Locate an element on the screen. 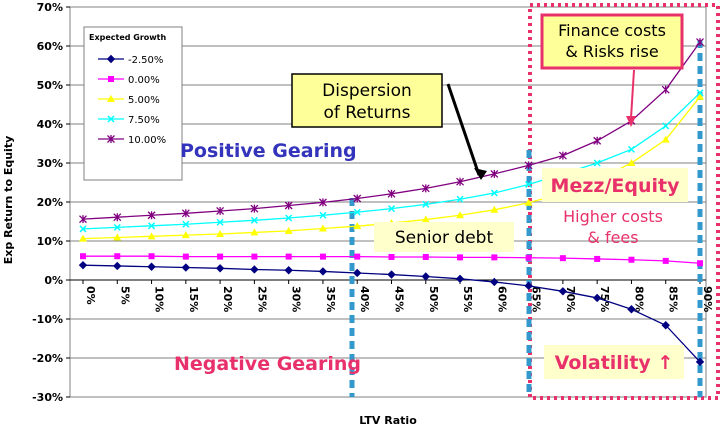 The height and width of the screenshot is (428, 726). volatility-note is located at coordinates (614, 362).